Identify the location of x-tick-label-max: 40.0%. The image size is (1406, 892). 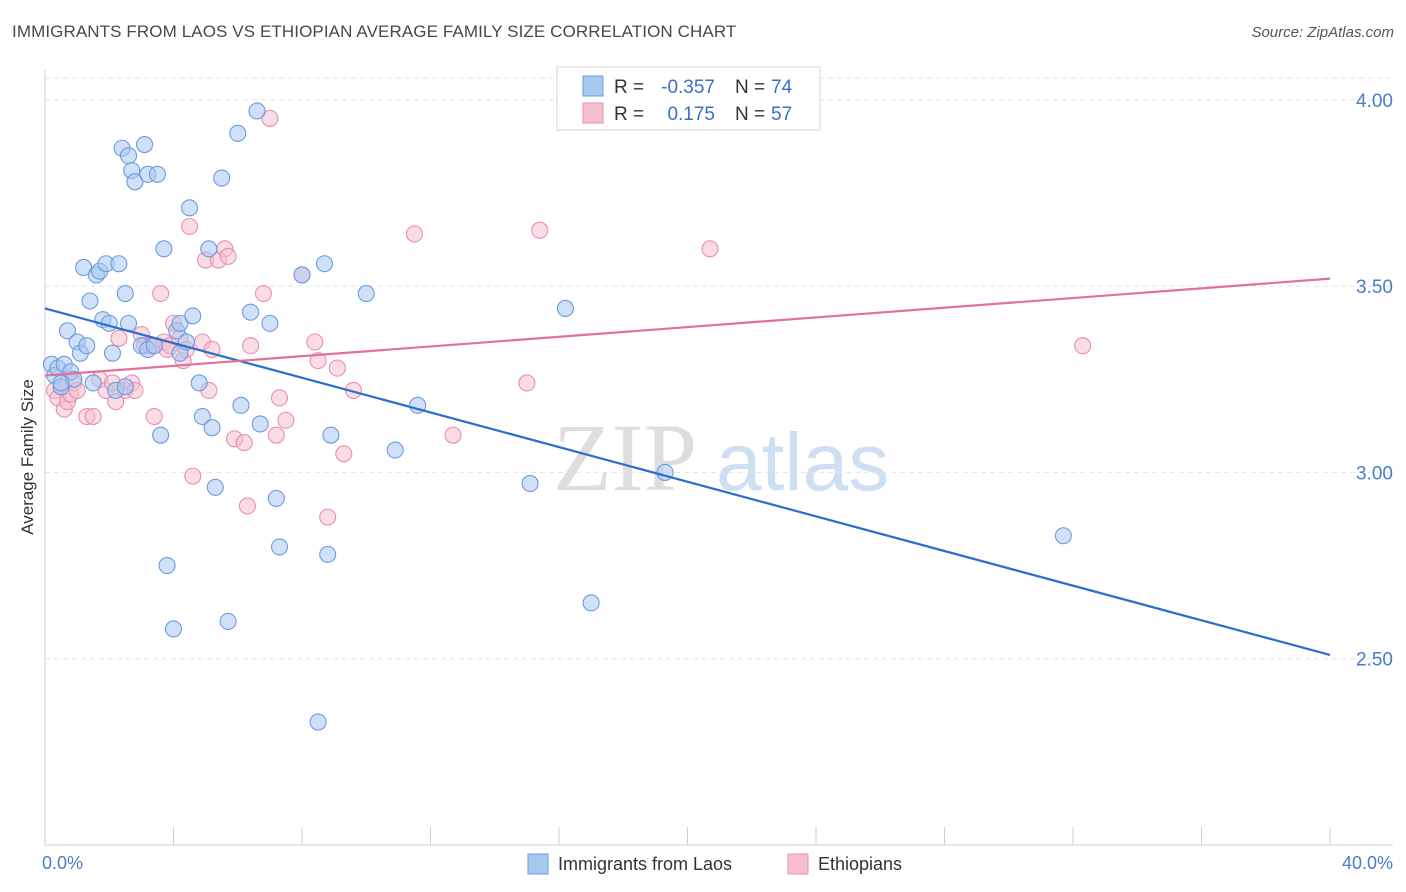
(1367, 863).